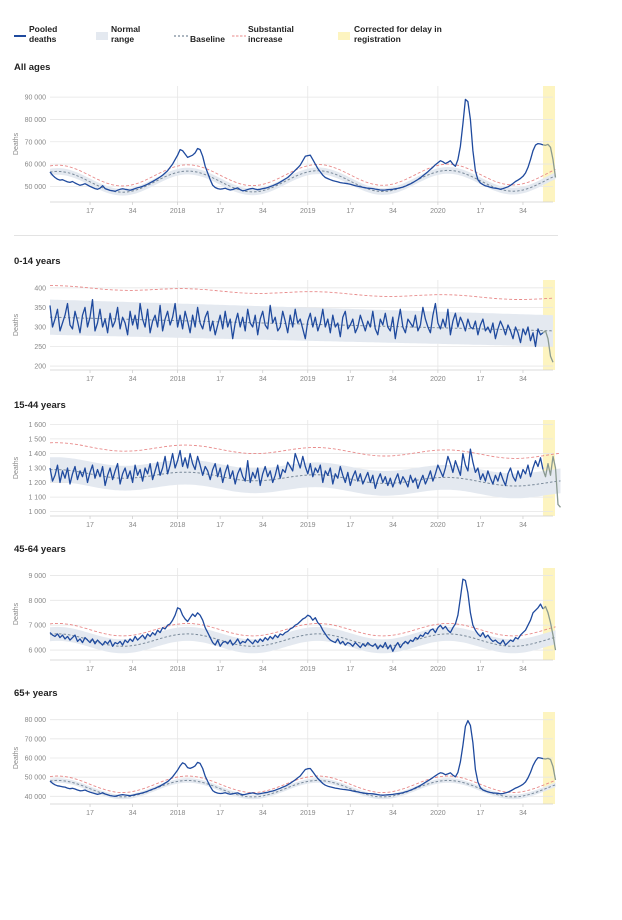 This screenshot has height=920, width=622. What do you see at coordinates (102, 36) in the screenshot?
I see `normal-range-swatch` at bounding box center [102, 36].